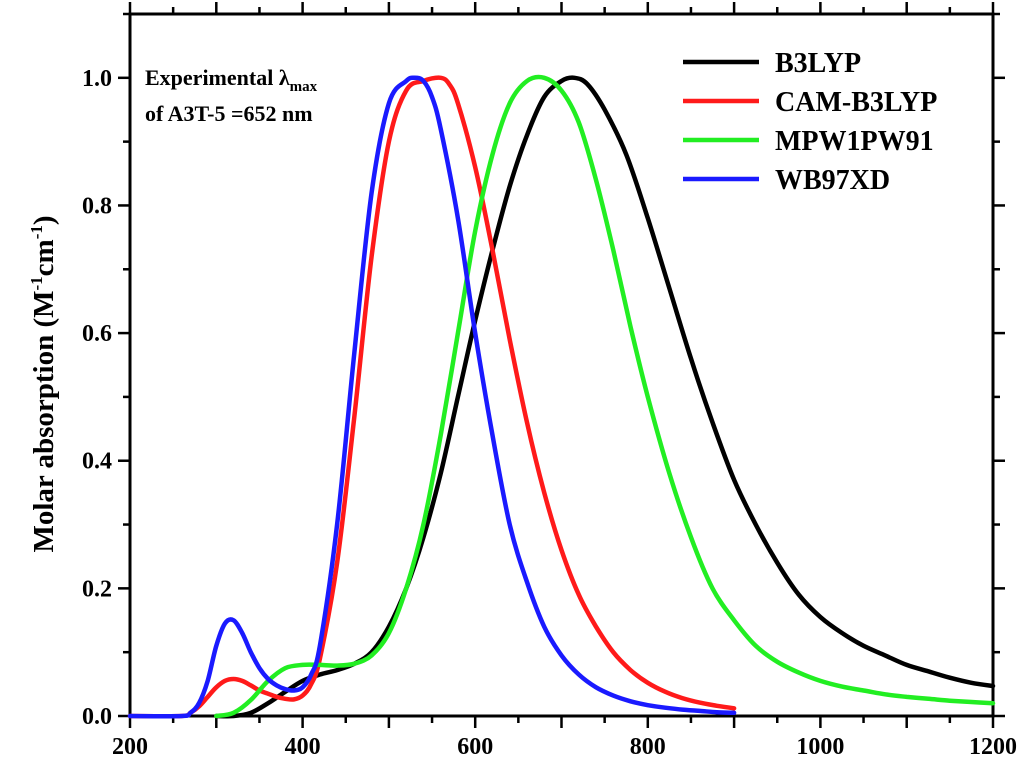 This screenshot has width=1023, height=763. What do you see at coordinates (97, 462) in the screenshot?
I see `y-tick-label: 0.4` at bounding box center [97, 462].